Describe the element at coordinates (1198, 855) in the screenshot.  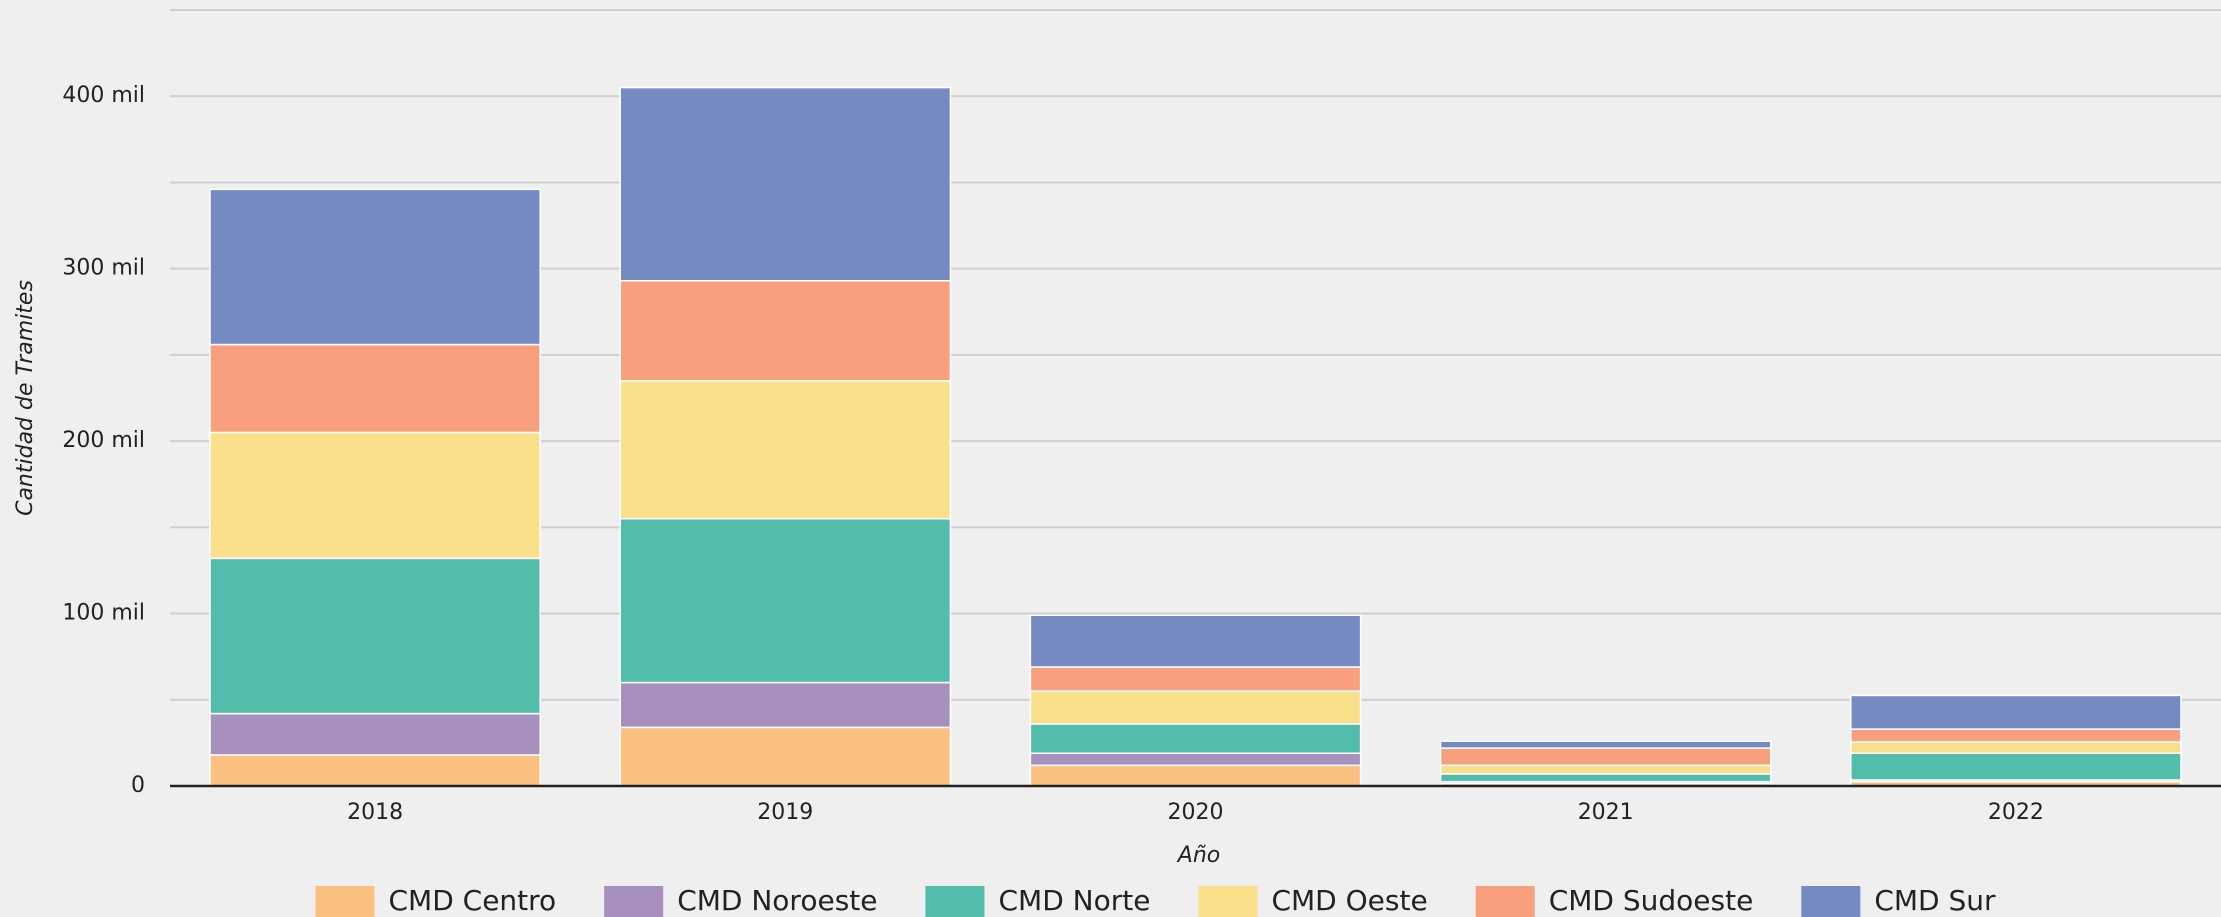
I see `x-axis-title: Año` at that location.